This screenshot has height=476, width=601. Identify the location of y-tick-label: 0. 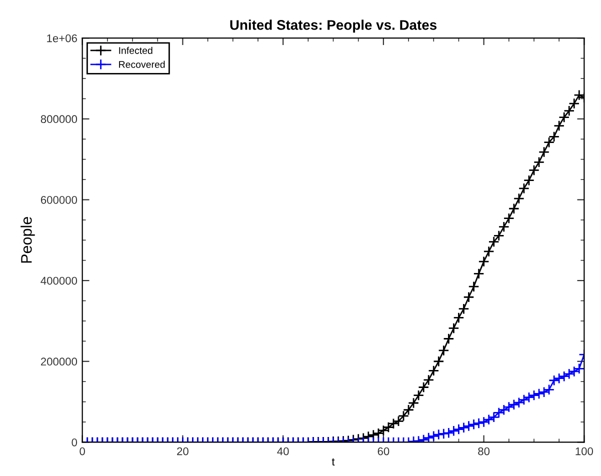
(75, 442).